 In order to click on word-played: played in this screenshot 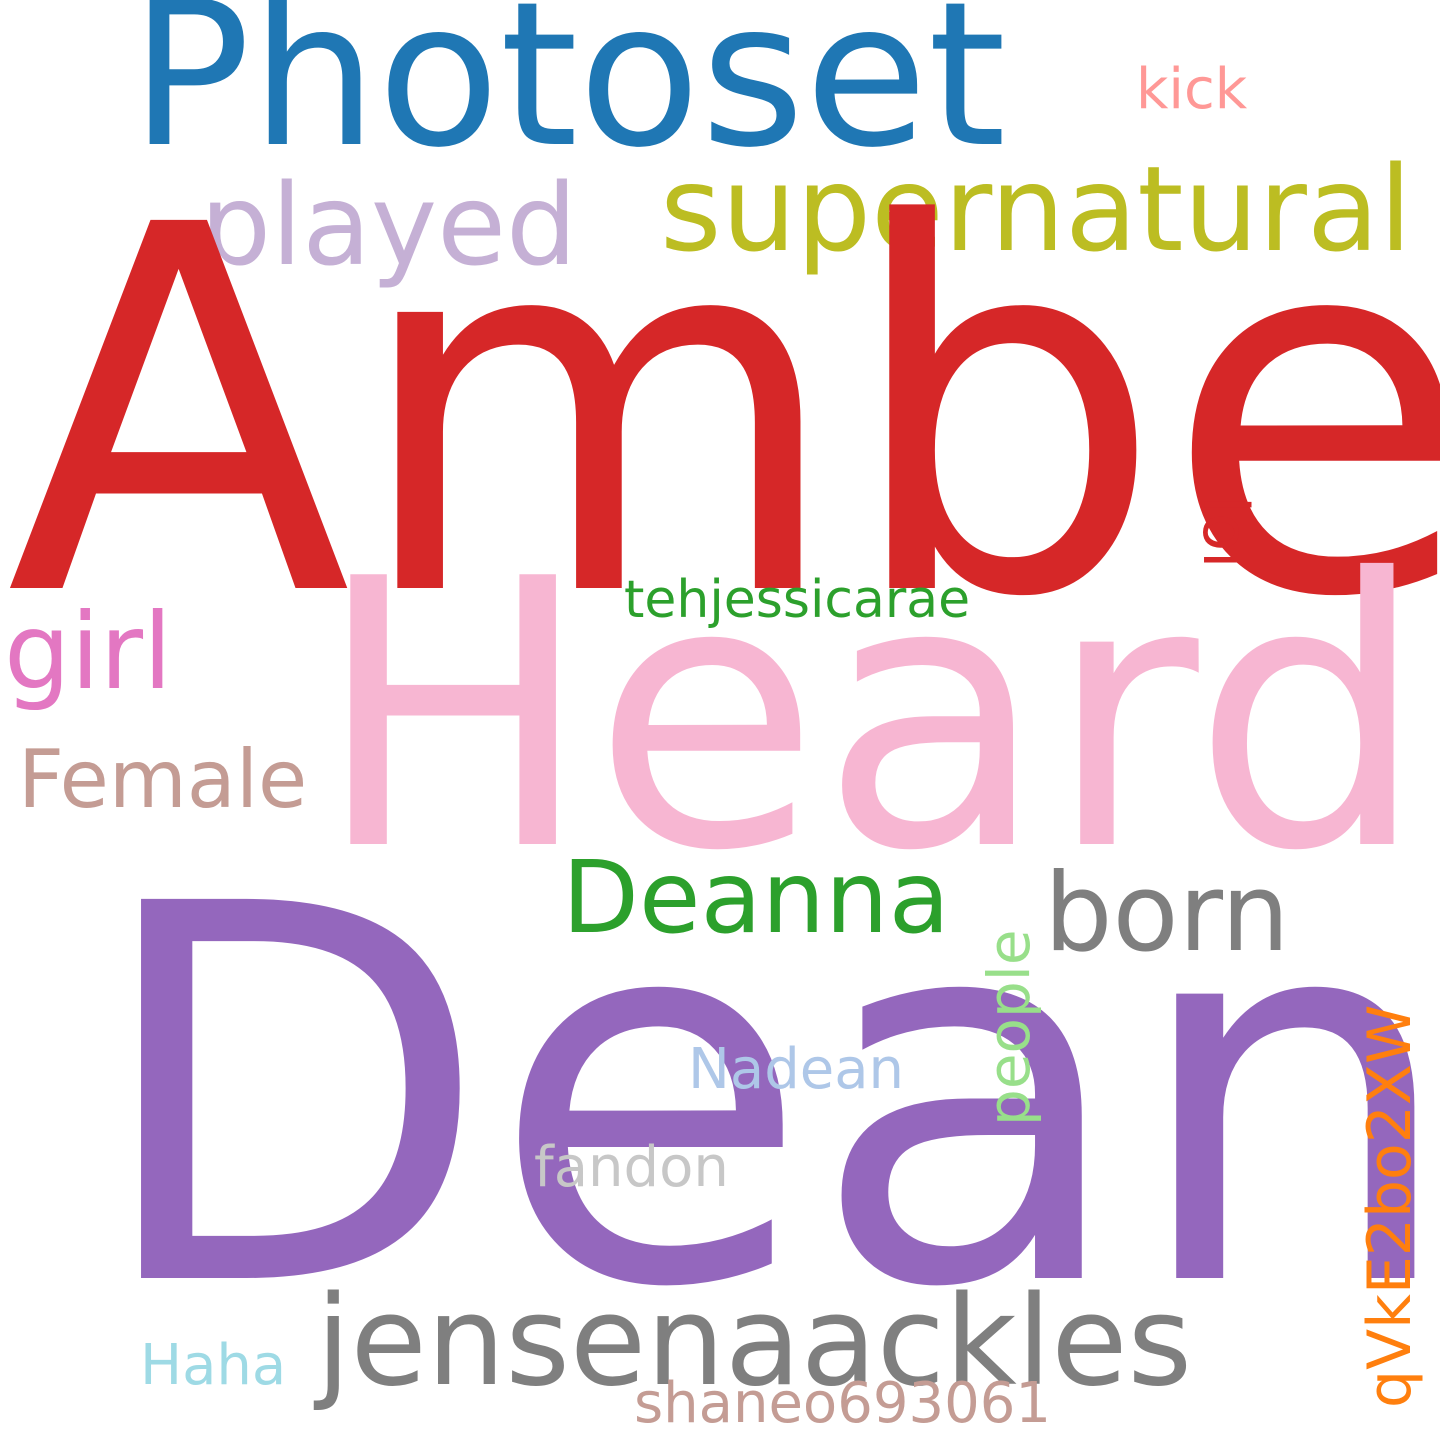, I will do `click(389, 226)`.